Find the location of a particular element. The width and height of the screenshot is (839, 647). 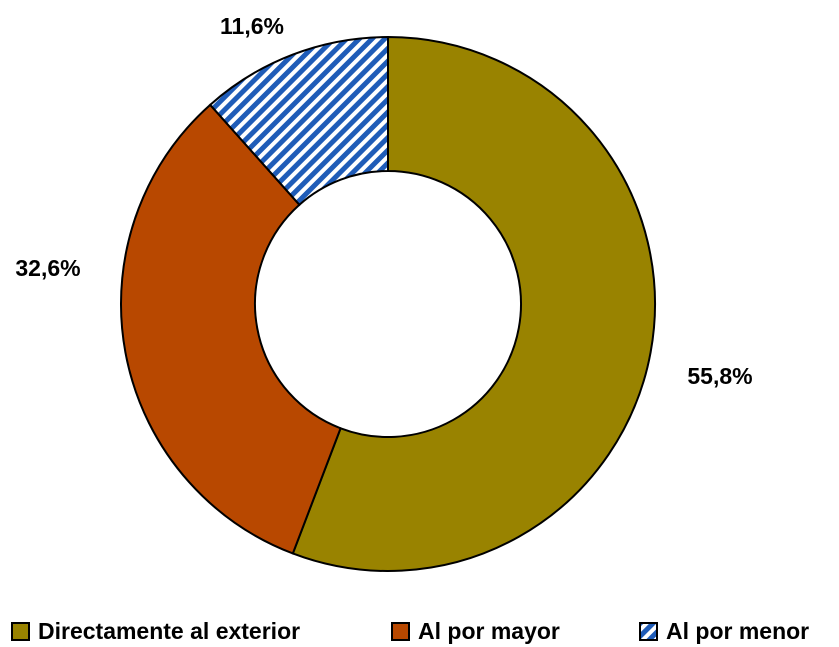

legend-label: Al por menor is located at coordinates (737, 631).